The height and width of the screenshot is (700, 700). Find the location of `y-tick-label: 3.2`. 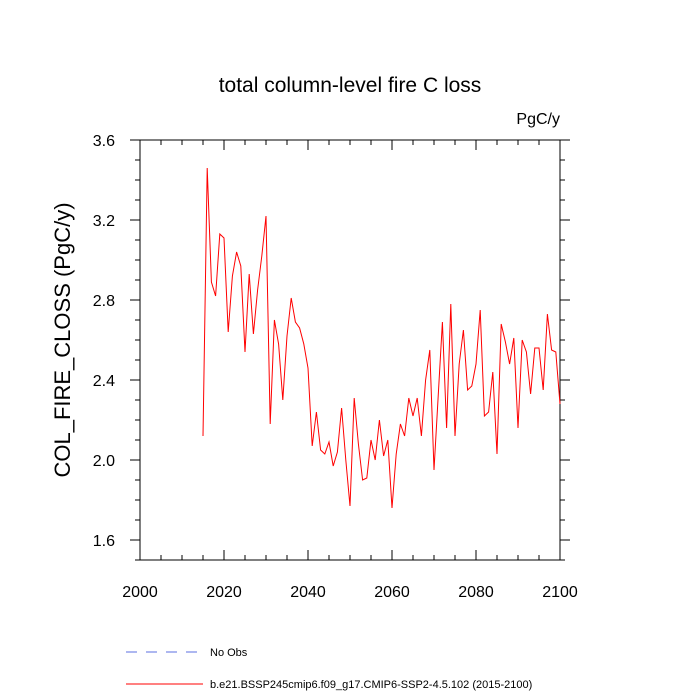

y-tick-label: 3.2 is located at coordinates (104, 221).